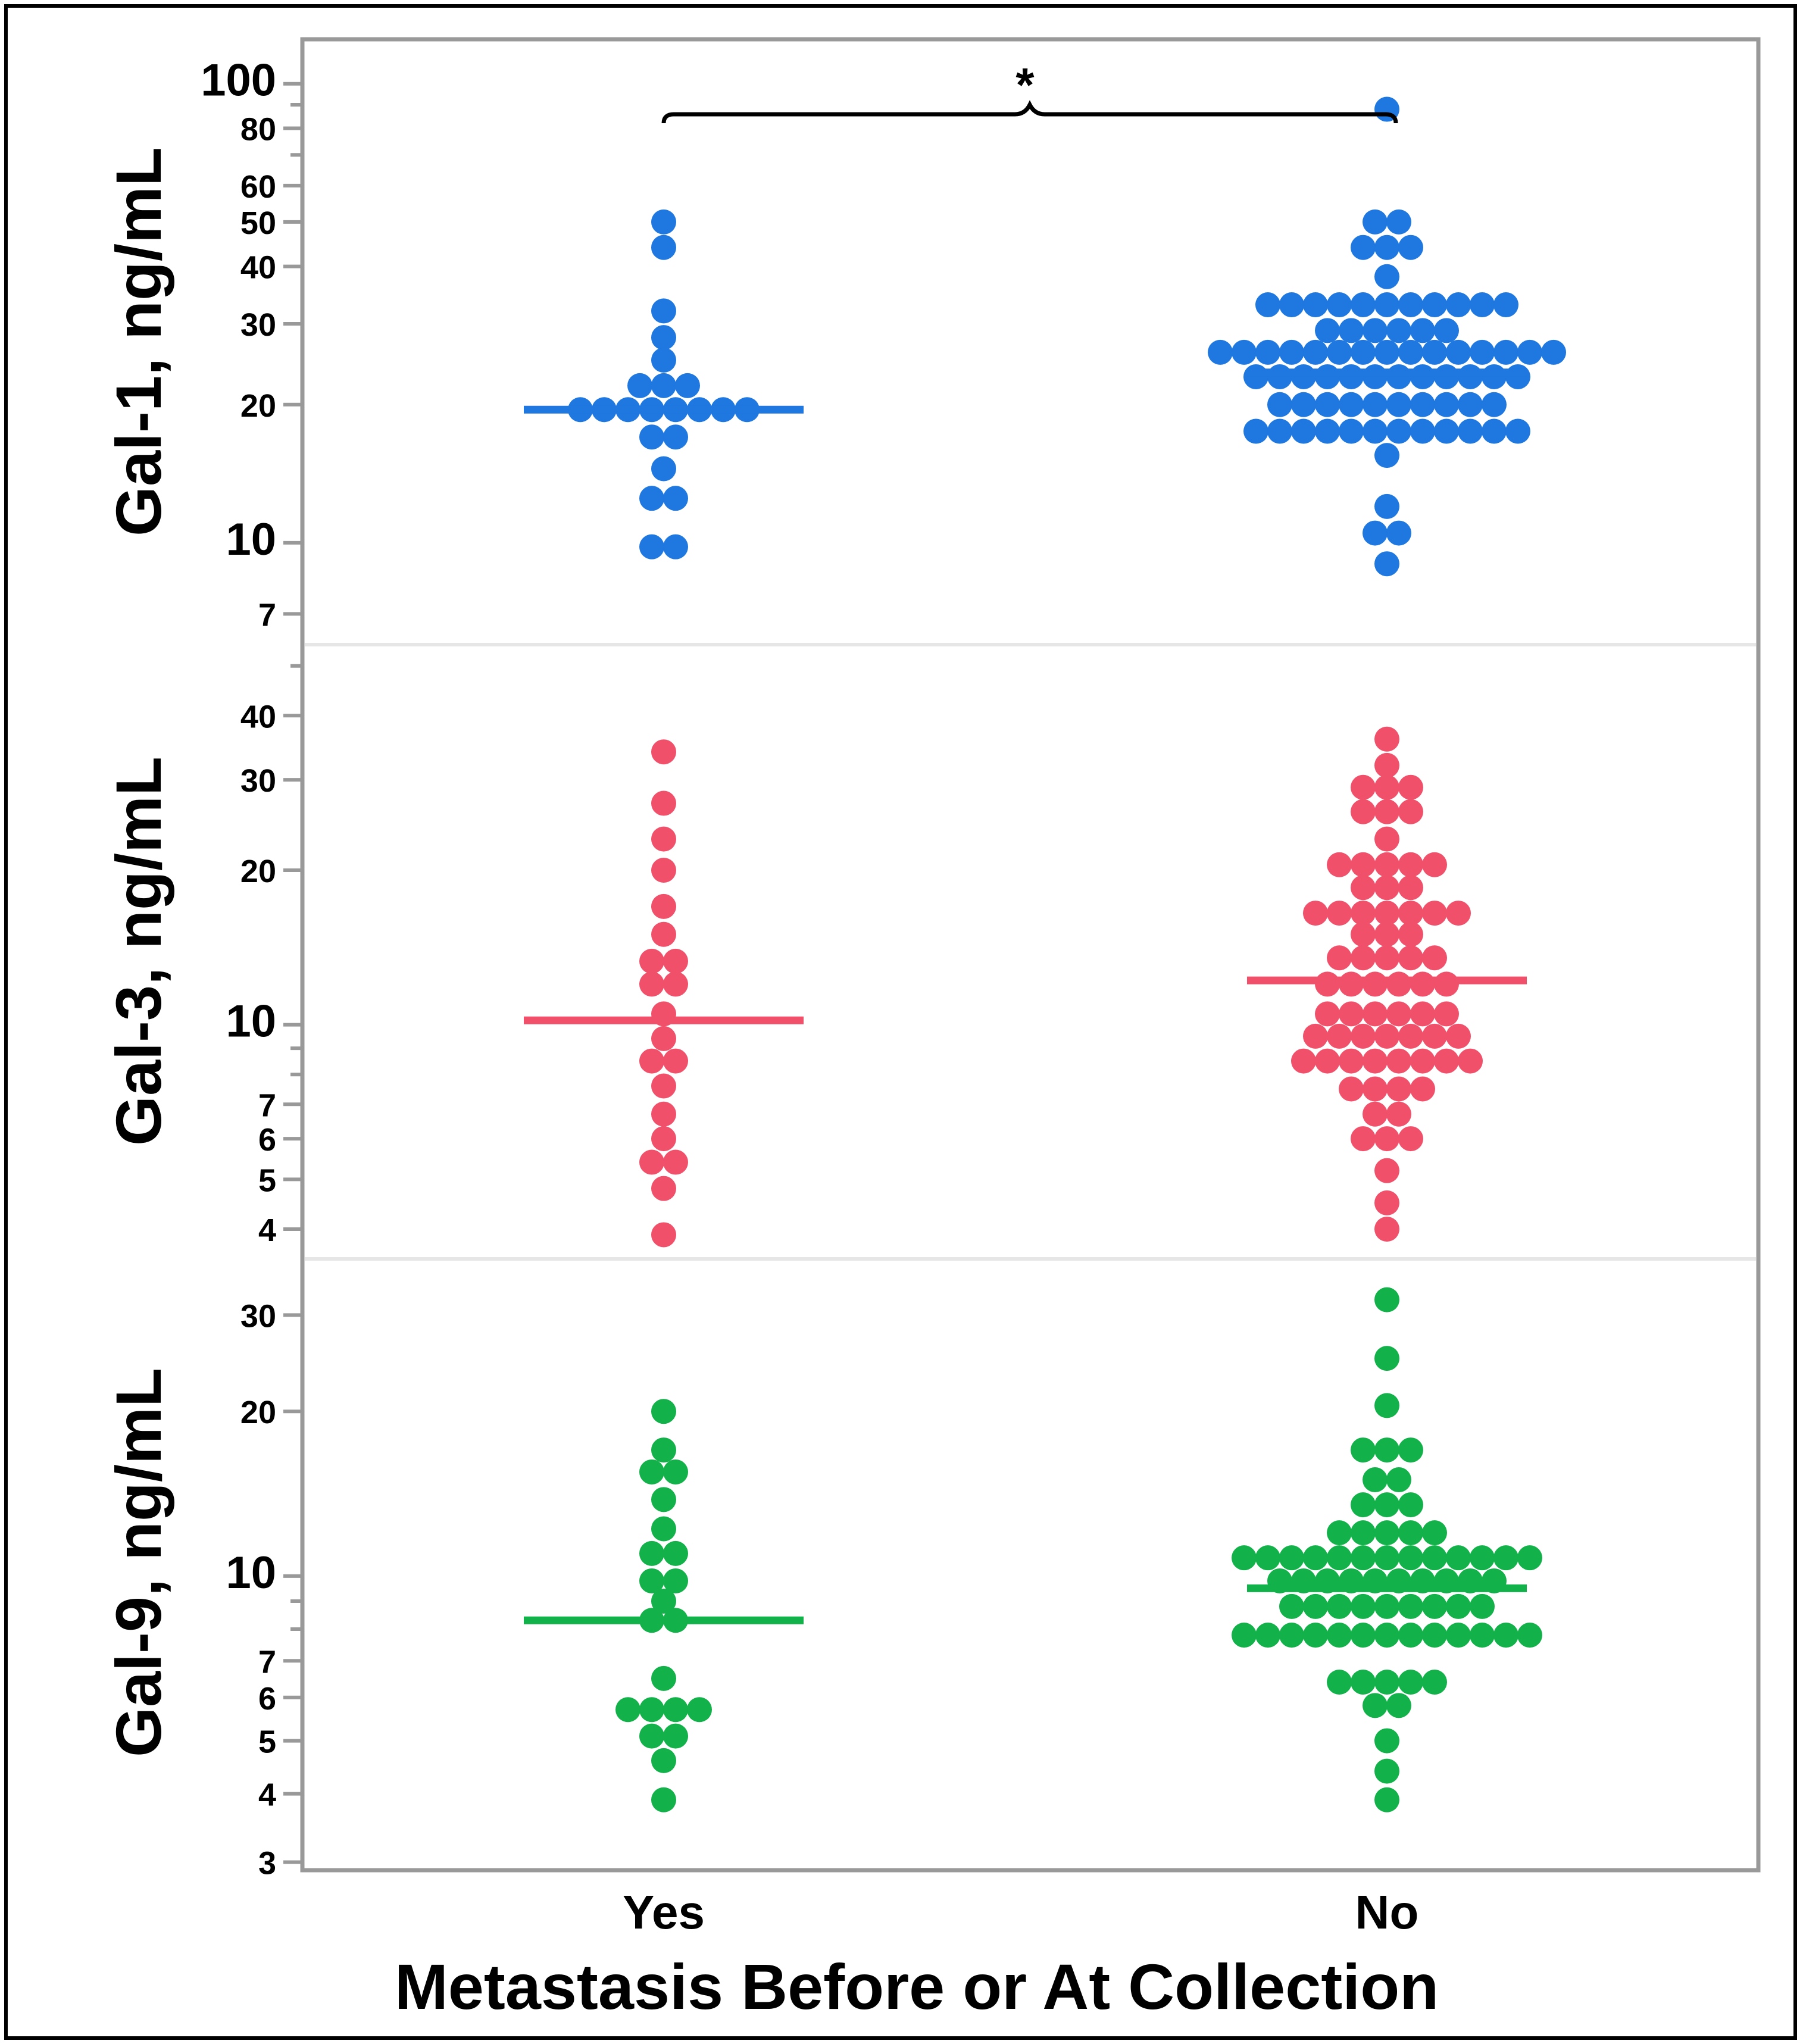 The width and height of the screenshot is (1803, 2044). Describe the element at coordinates (652, 437) in the screenshot. I see `panel-1-dot-yes` at that location.